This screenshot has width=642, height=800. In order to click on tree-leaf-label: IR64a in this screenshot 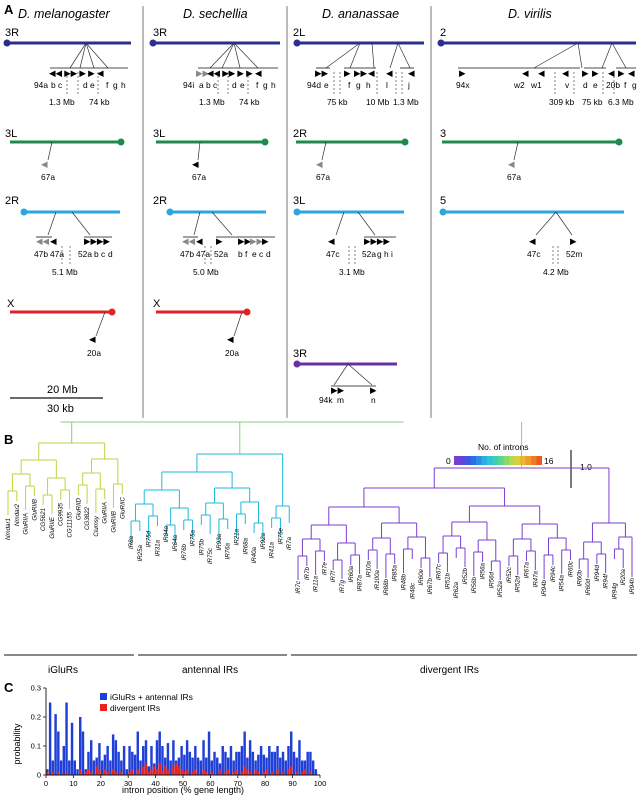, I will do `click(175, 542)`.